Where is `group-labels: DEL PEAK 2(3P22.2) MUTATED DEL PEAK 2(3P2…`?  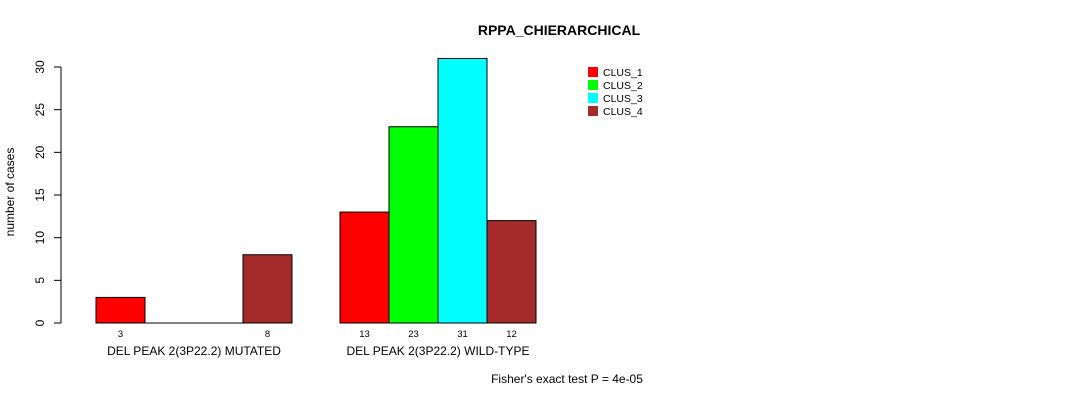 group-labels: DEL PEAK 2(3P22.2) MUTATED DEL PEAK 2(3P2… is located at coordinates (318, 351).